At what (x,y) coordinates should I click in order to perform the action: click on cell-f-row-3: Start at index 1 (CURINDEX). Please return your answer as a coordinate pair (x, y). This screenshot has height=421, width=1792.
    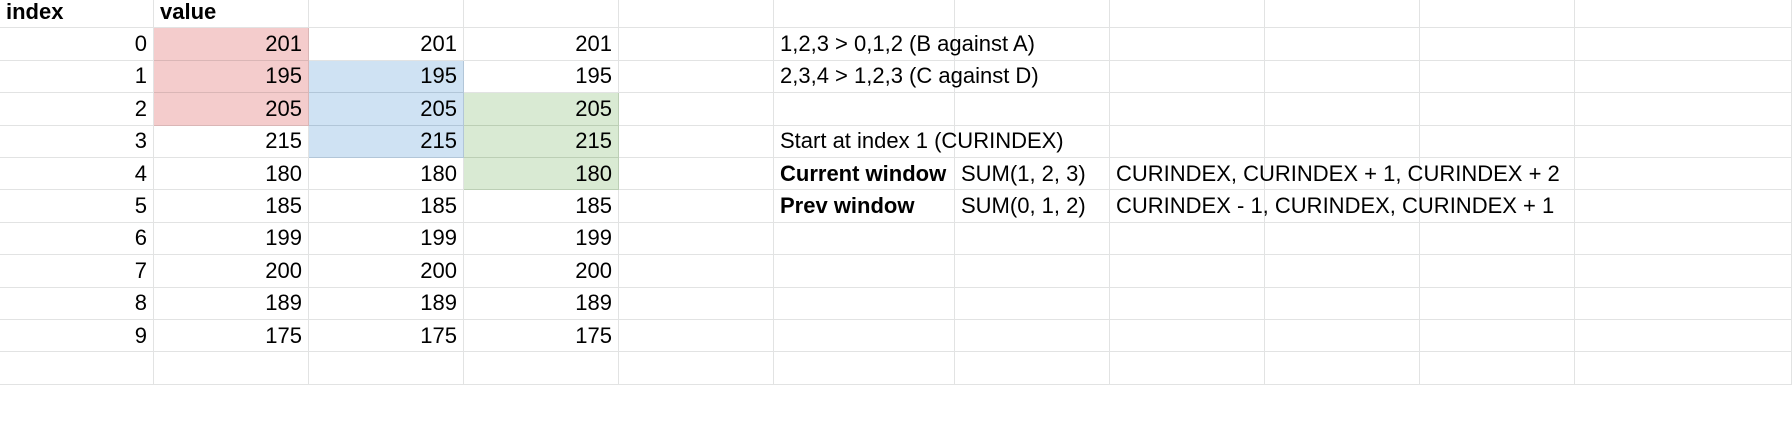
    Looking at the image, I should click on (919, 141).